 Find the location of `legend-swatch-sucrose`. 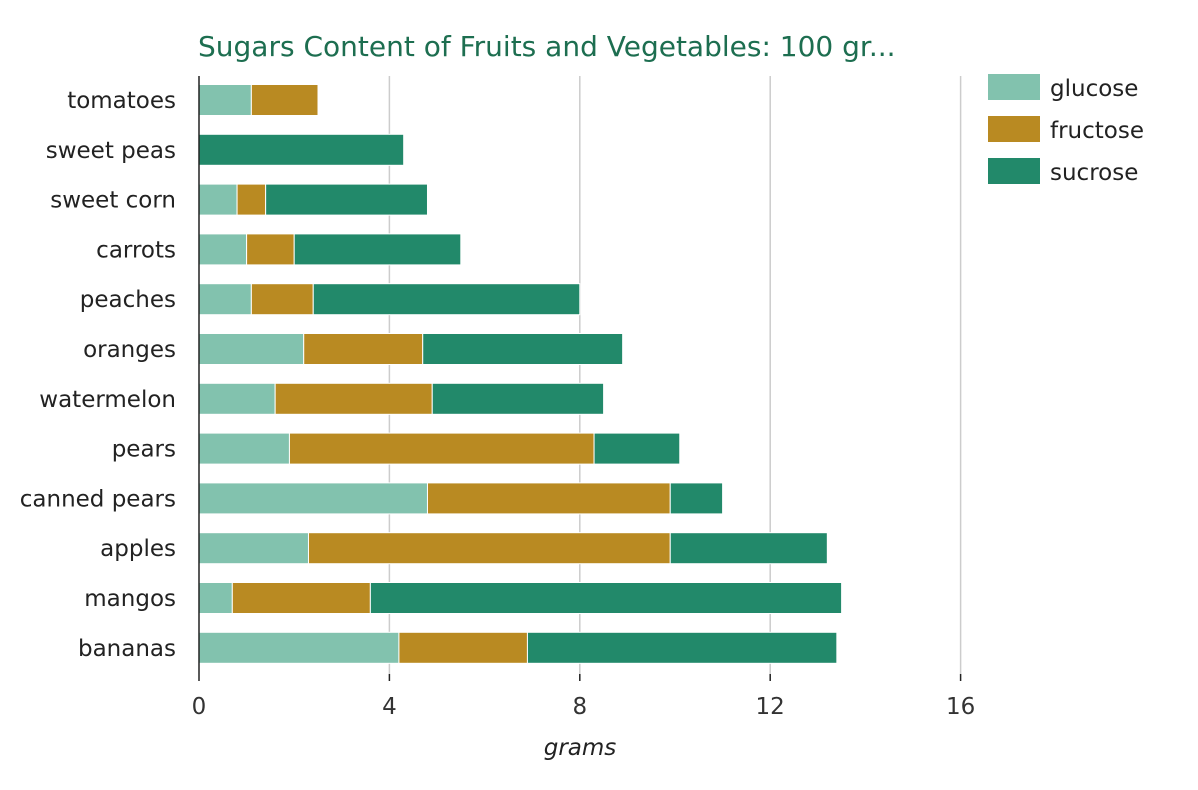

legend-swatch-sucrose is located at coordinates (1014, 171).